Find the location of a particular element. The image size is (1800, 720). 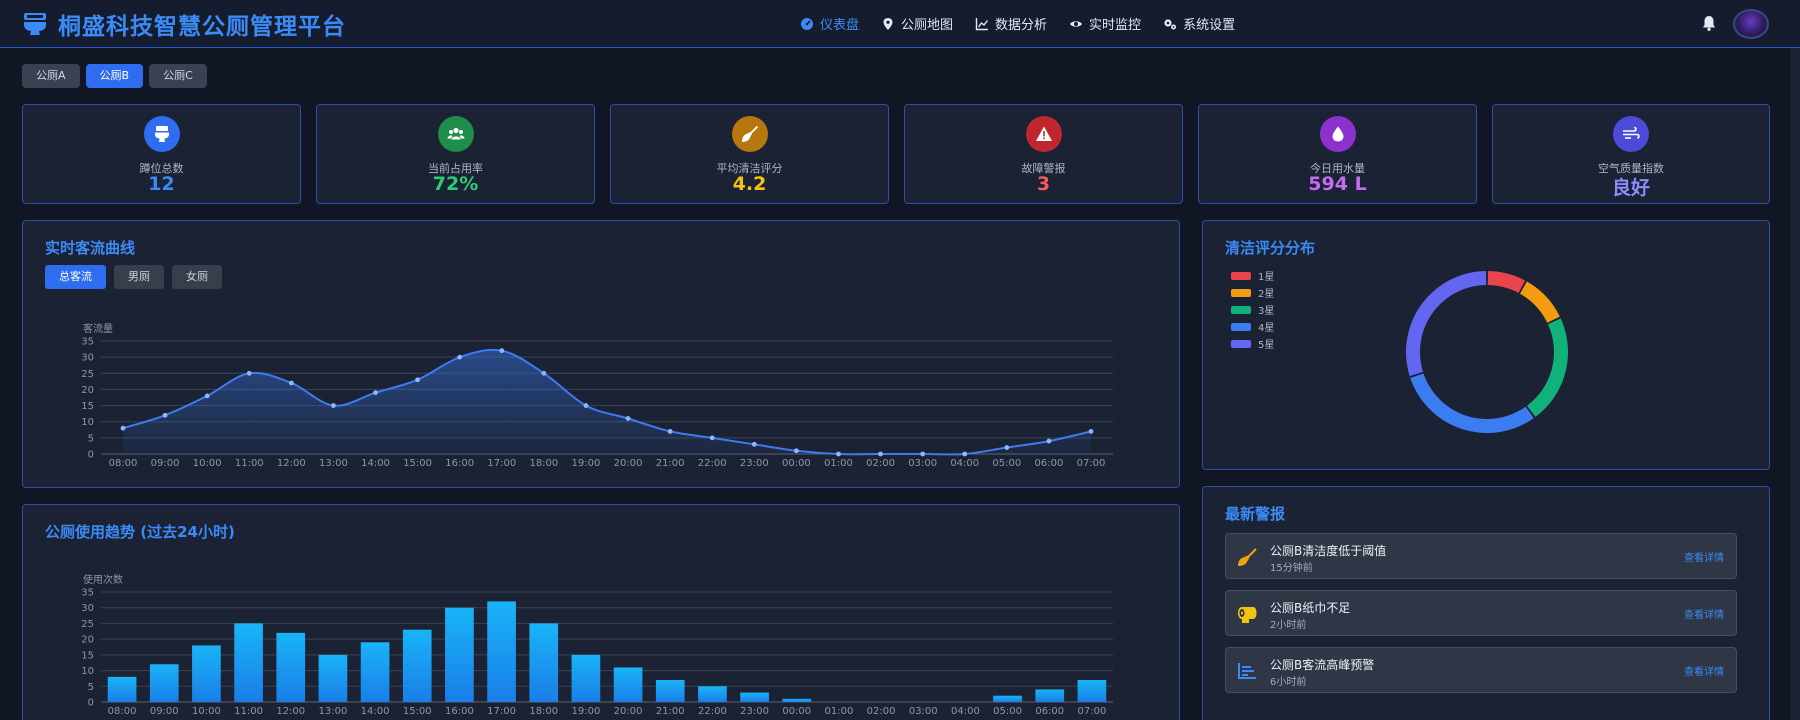

eye-icon is located at coordinates (1076, 23).